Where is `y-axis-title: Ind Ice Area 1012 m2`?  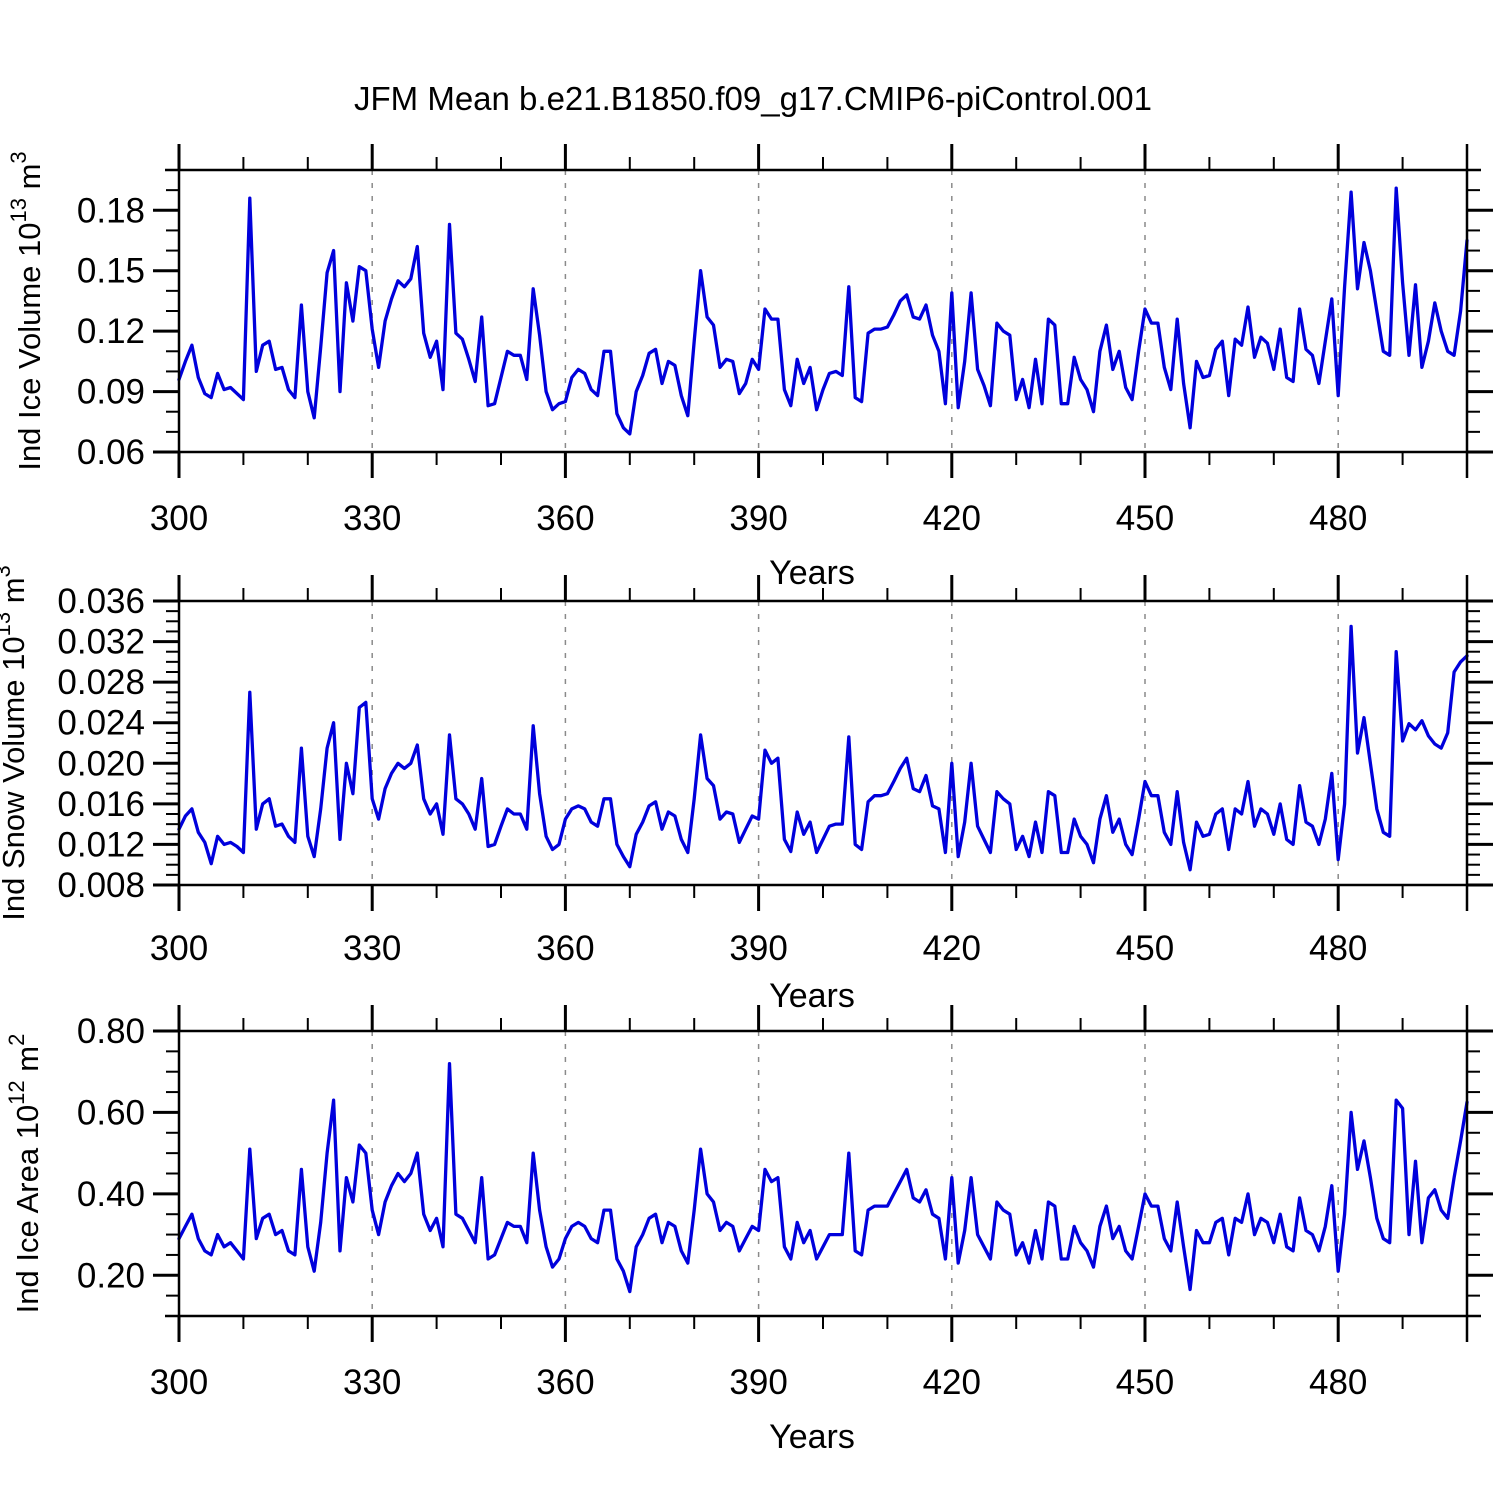
y-axis-title: Ind Ice Area 1012 m2 is located at coordinates (24, 1174).